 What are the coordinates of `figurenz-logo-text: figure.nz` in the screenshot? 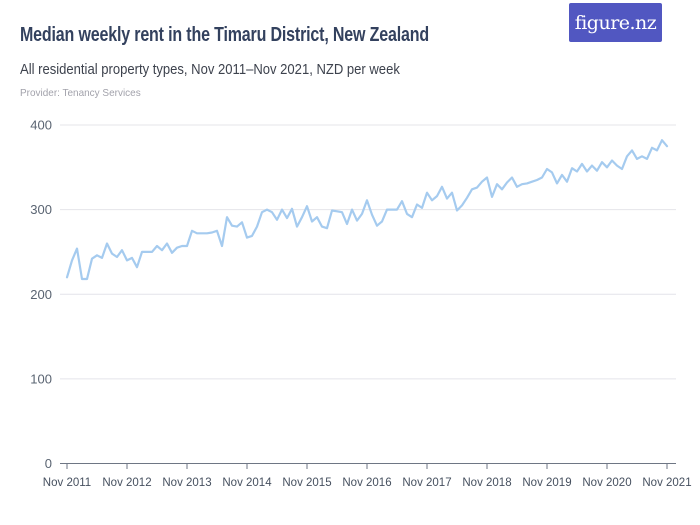 It's located at (615, 22).